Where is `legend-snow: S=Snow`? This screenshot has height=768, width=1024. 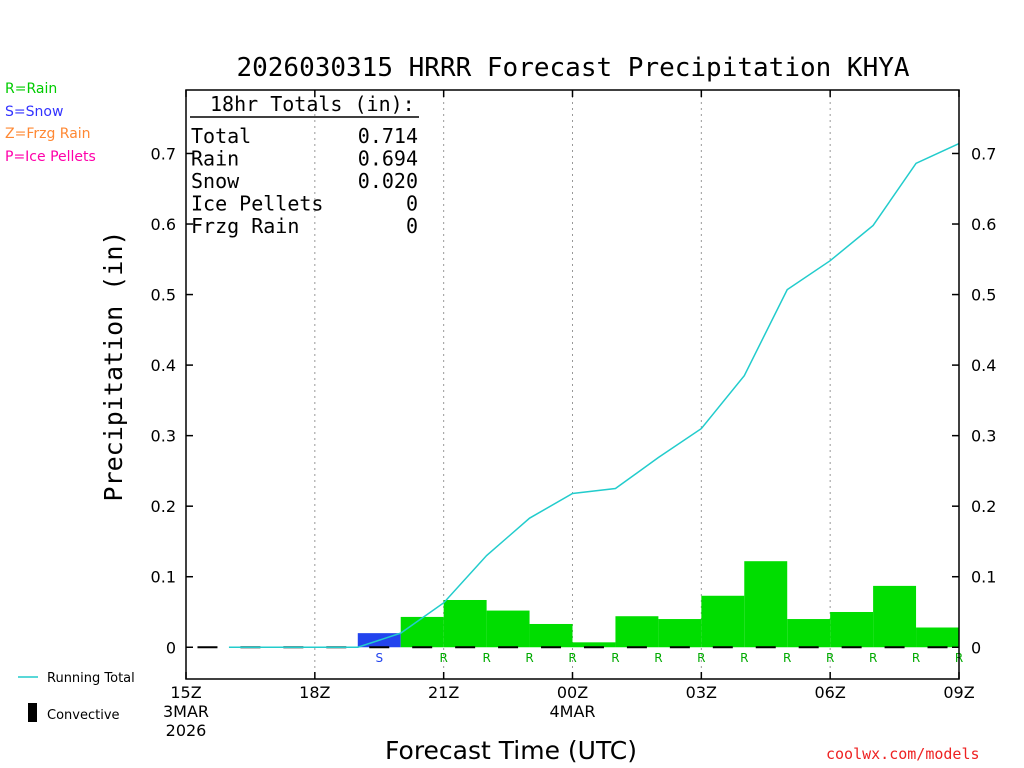 legend-snow: S=Snow is located at coordinates (34, 112).